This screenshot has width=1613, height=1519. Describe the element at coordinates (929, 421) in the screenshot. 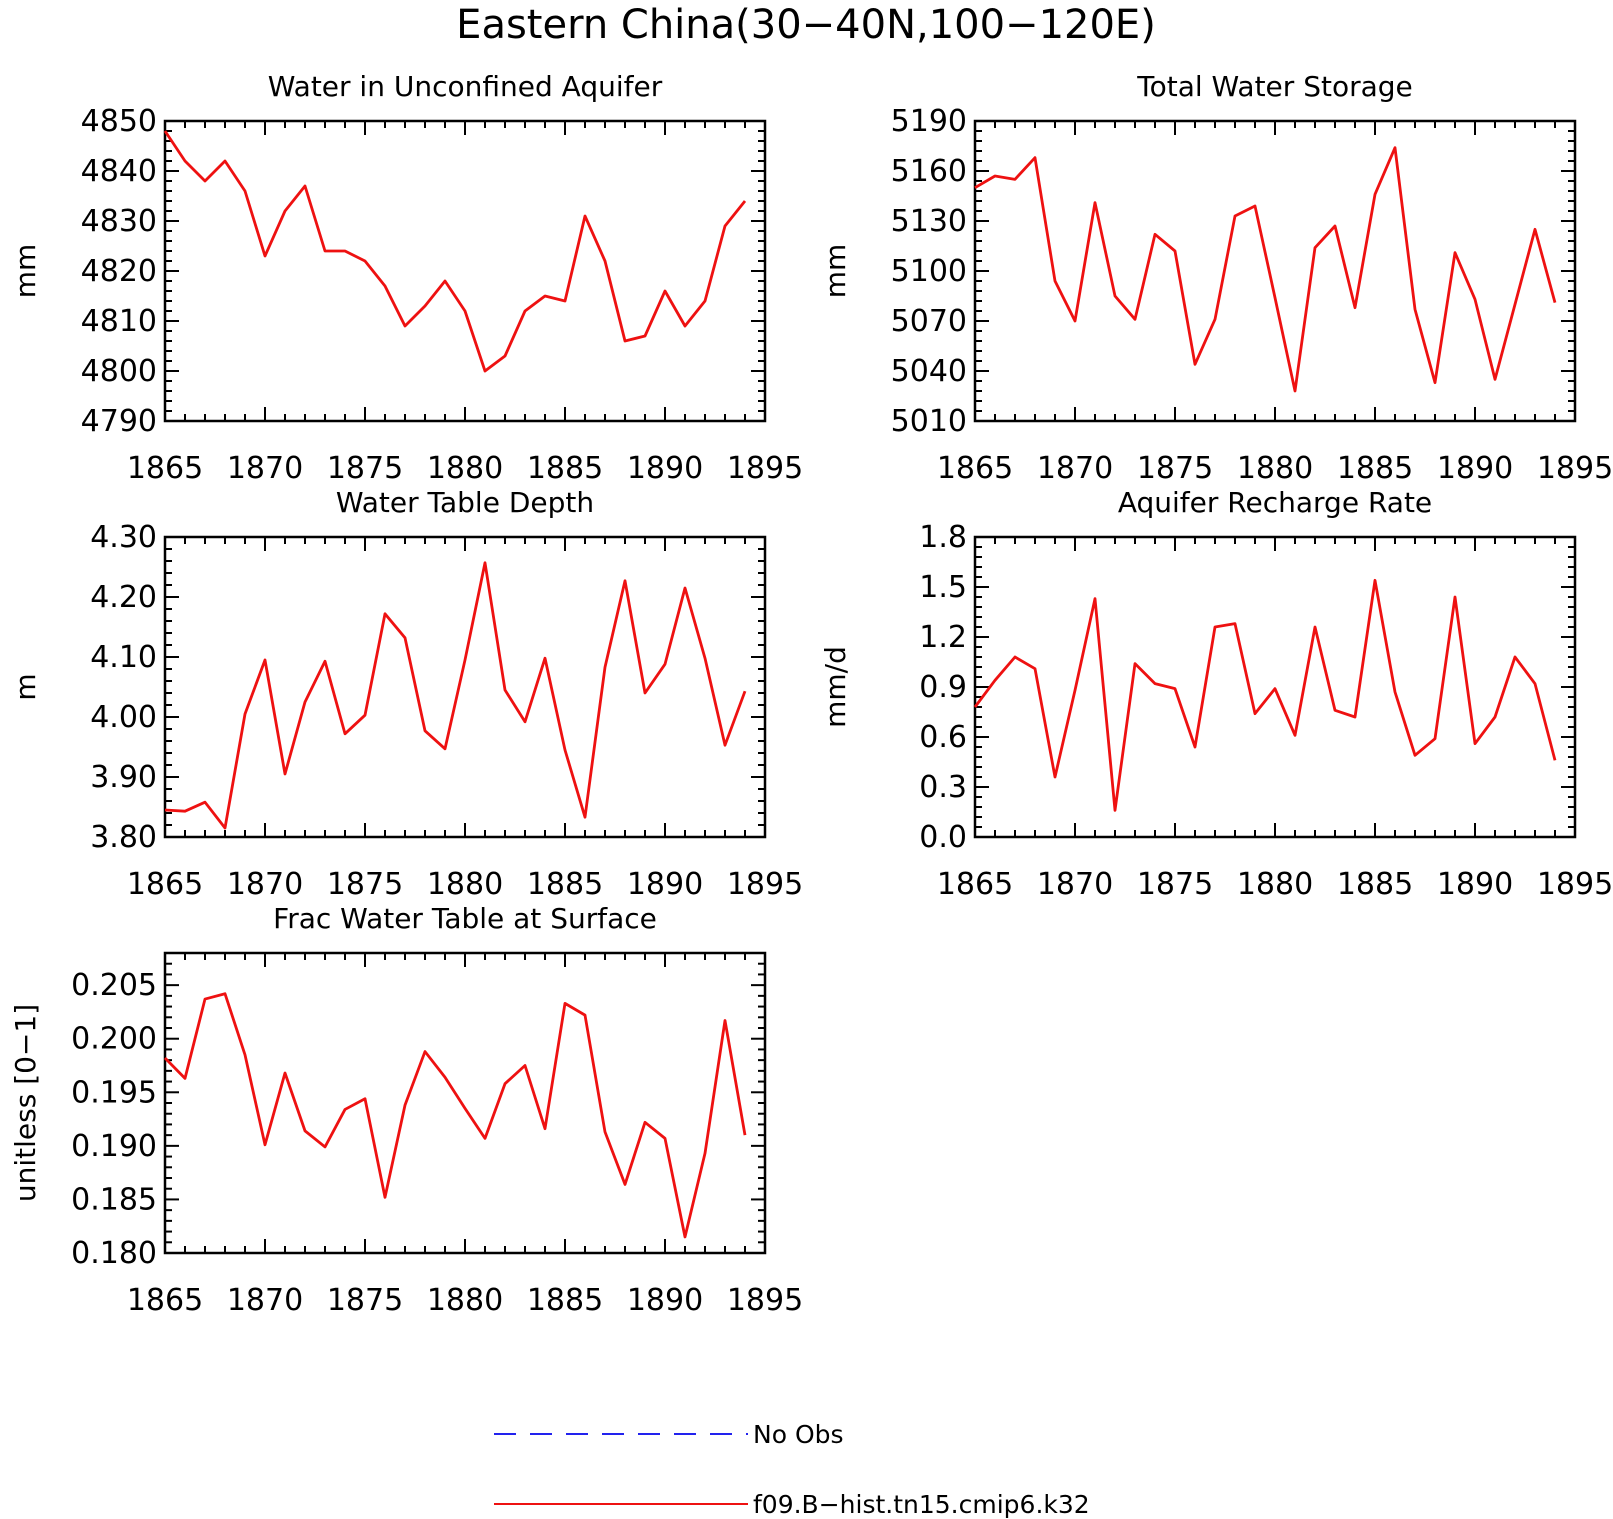

I see `ytick-label: 5010` at that location.